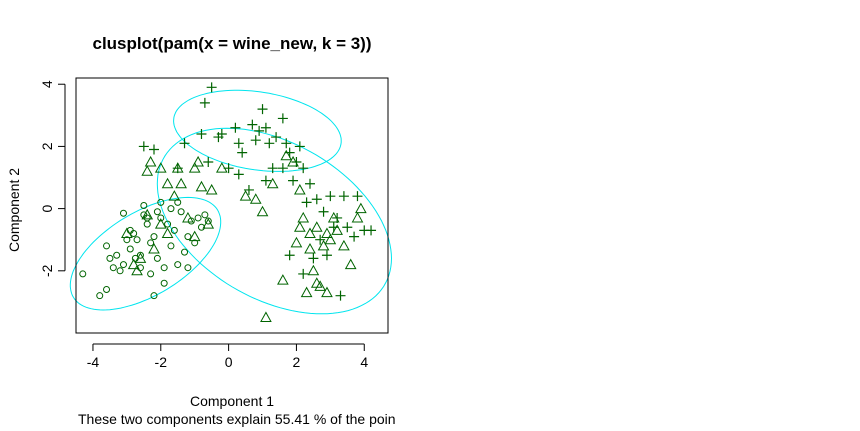 This screenshot has height=431, width=860. What do you see at coordinates (364, 362) in the screenshot?
I see `x-tick-label: 4` at bounding box center [364, 362].